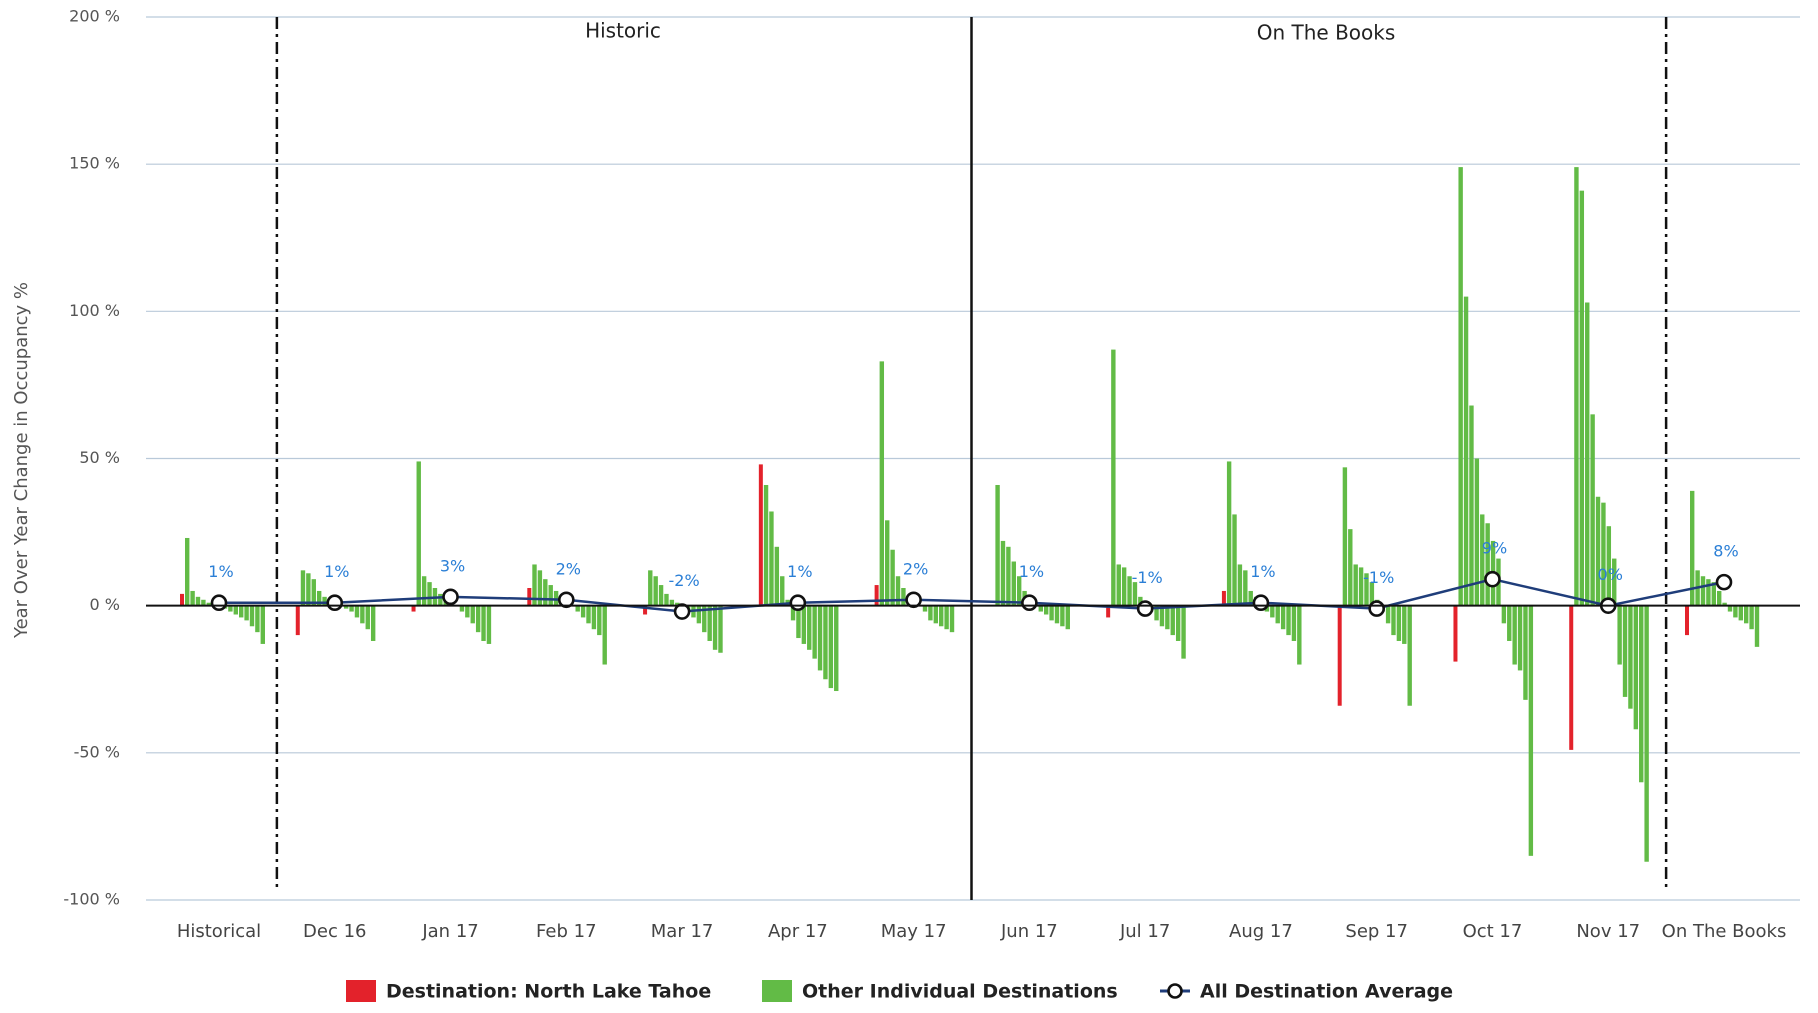 Image resolution: width=1818 pixels, height=1013 pixels. Describe the element at coordinates (798, 931) in the screenshot. I see `x-tick-label: Apr 17` at that location.